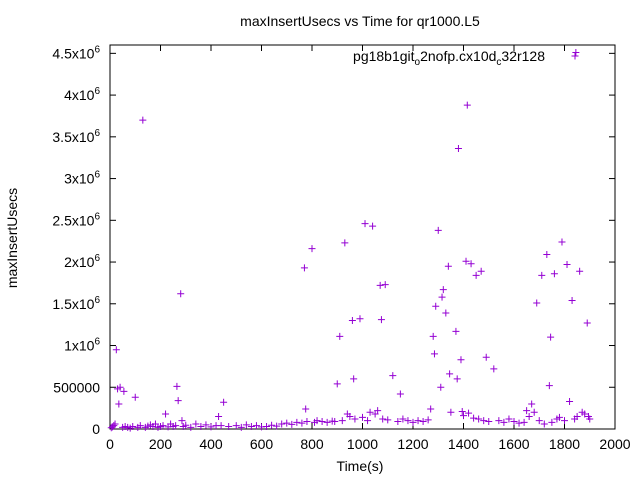 This screenshot has width=640, height=480. What do you see at coordinates (161, 444) in the screenshot?
I see `x-tick-label: 200` at bounding box center [161, 444].